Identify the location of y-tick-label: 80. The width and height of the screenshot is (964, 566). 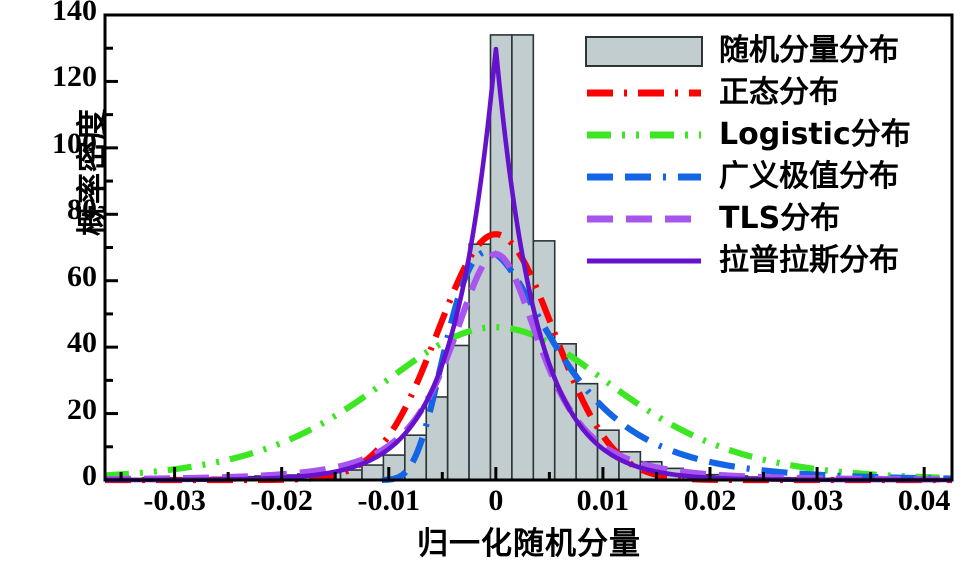
(82, 210).